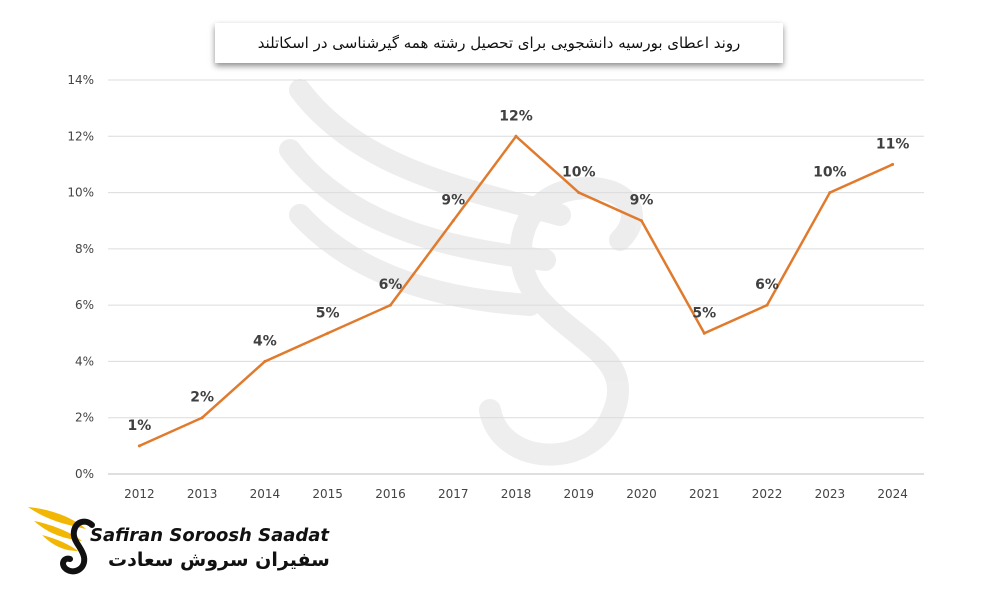 Image resolution: width=1000 pixels, height=600 pixels. Describe the element at coordinates (265, 341) in the screenshot. I see `data-label: 4%` at that location.